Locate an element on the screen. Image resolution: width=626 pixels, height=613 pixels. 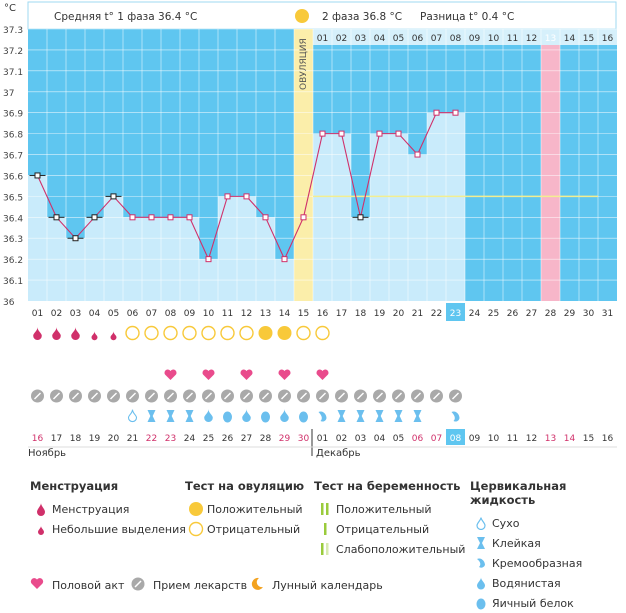
cycle-day-label: 24 is located at coordinates (475, 314).